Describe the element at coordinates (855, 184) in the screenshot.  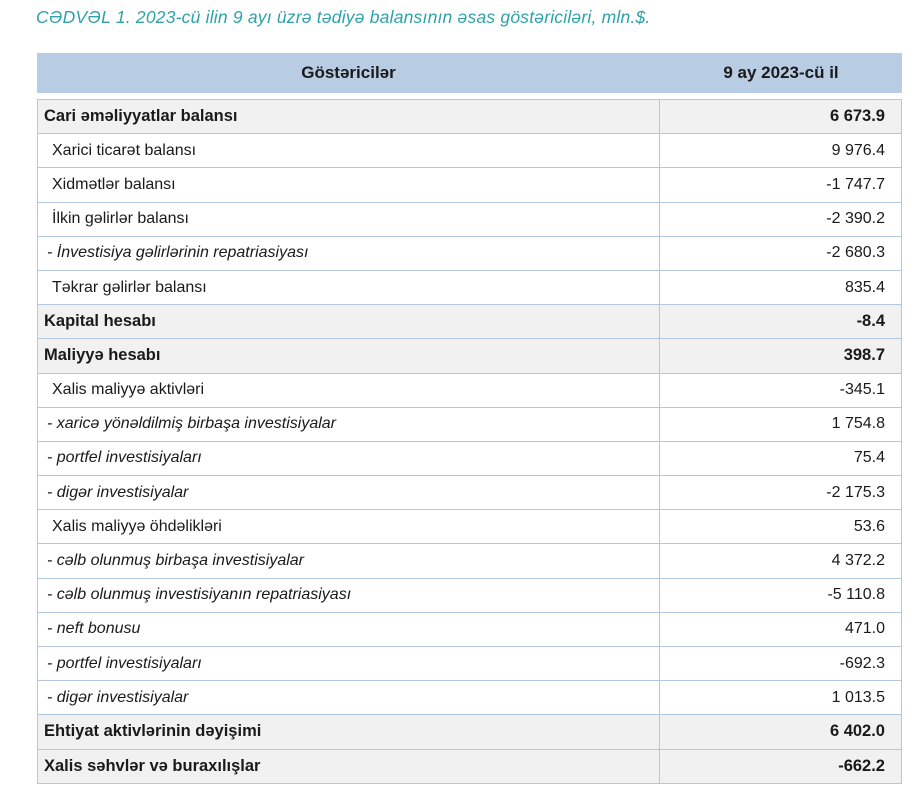
I see `row-value: -1 747.7` at that location.